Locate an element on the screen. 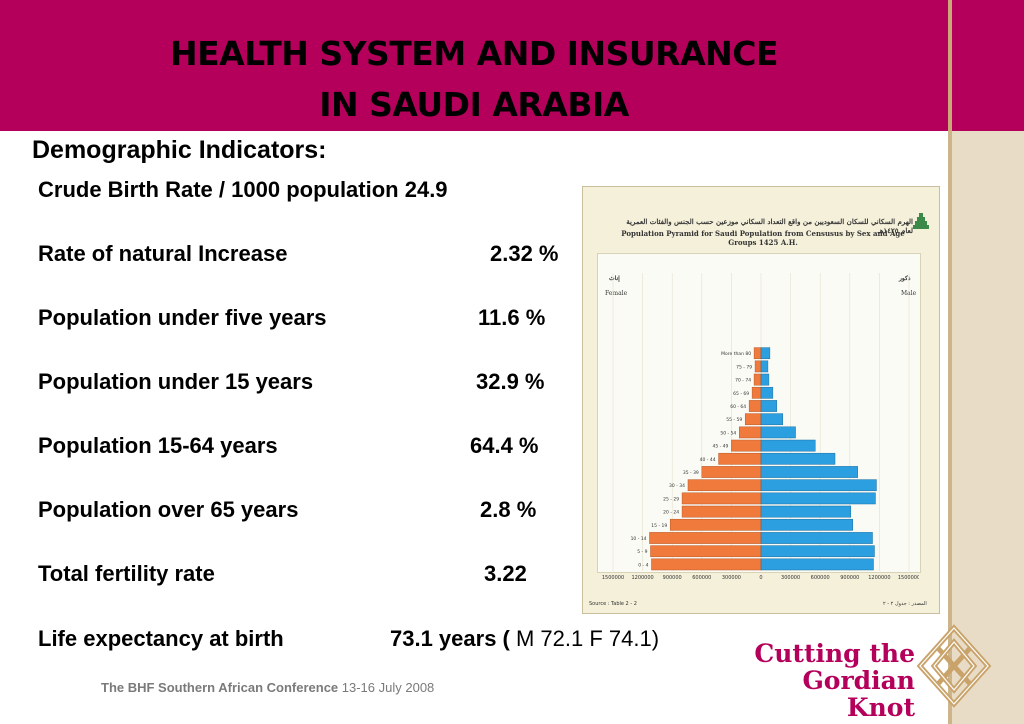 The width and height of the screenshot is (1024, 724). indicator-value-main: 11.6 % is located at coordinates (512, 317).